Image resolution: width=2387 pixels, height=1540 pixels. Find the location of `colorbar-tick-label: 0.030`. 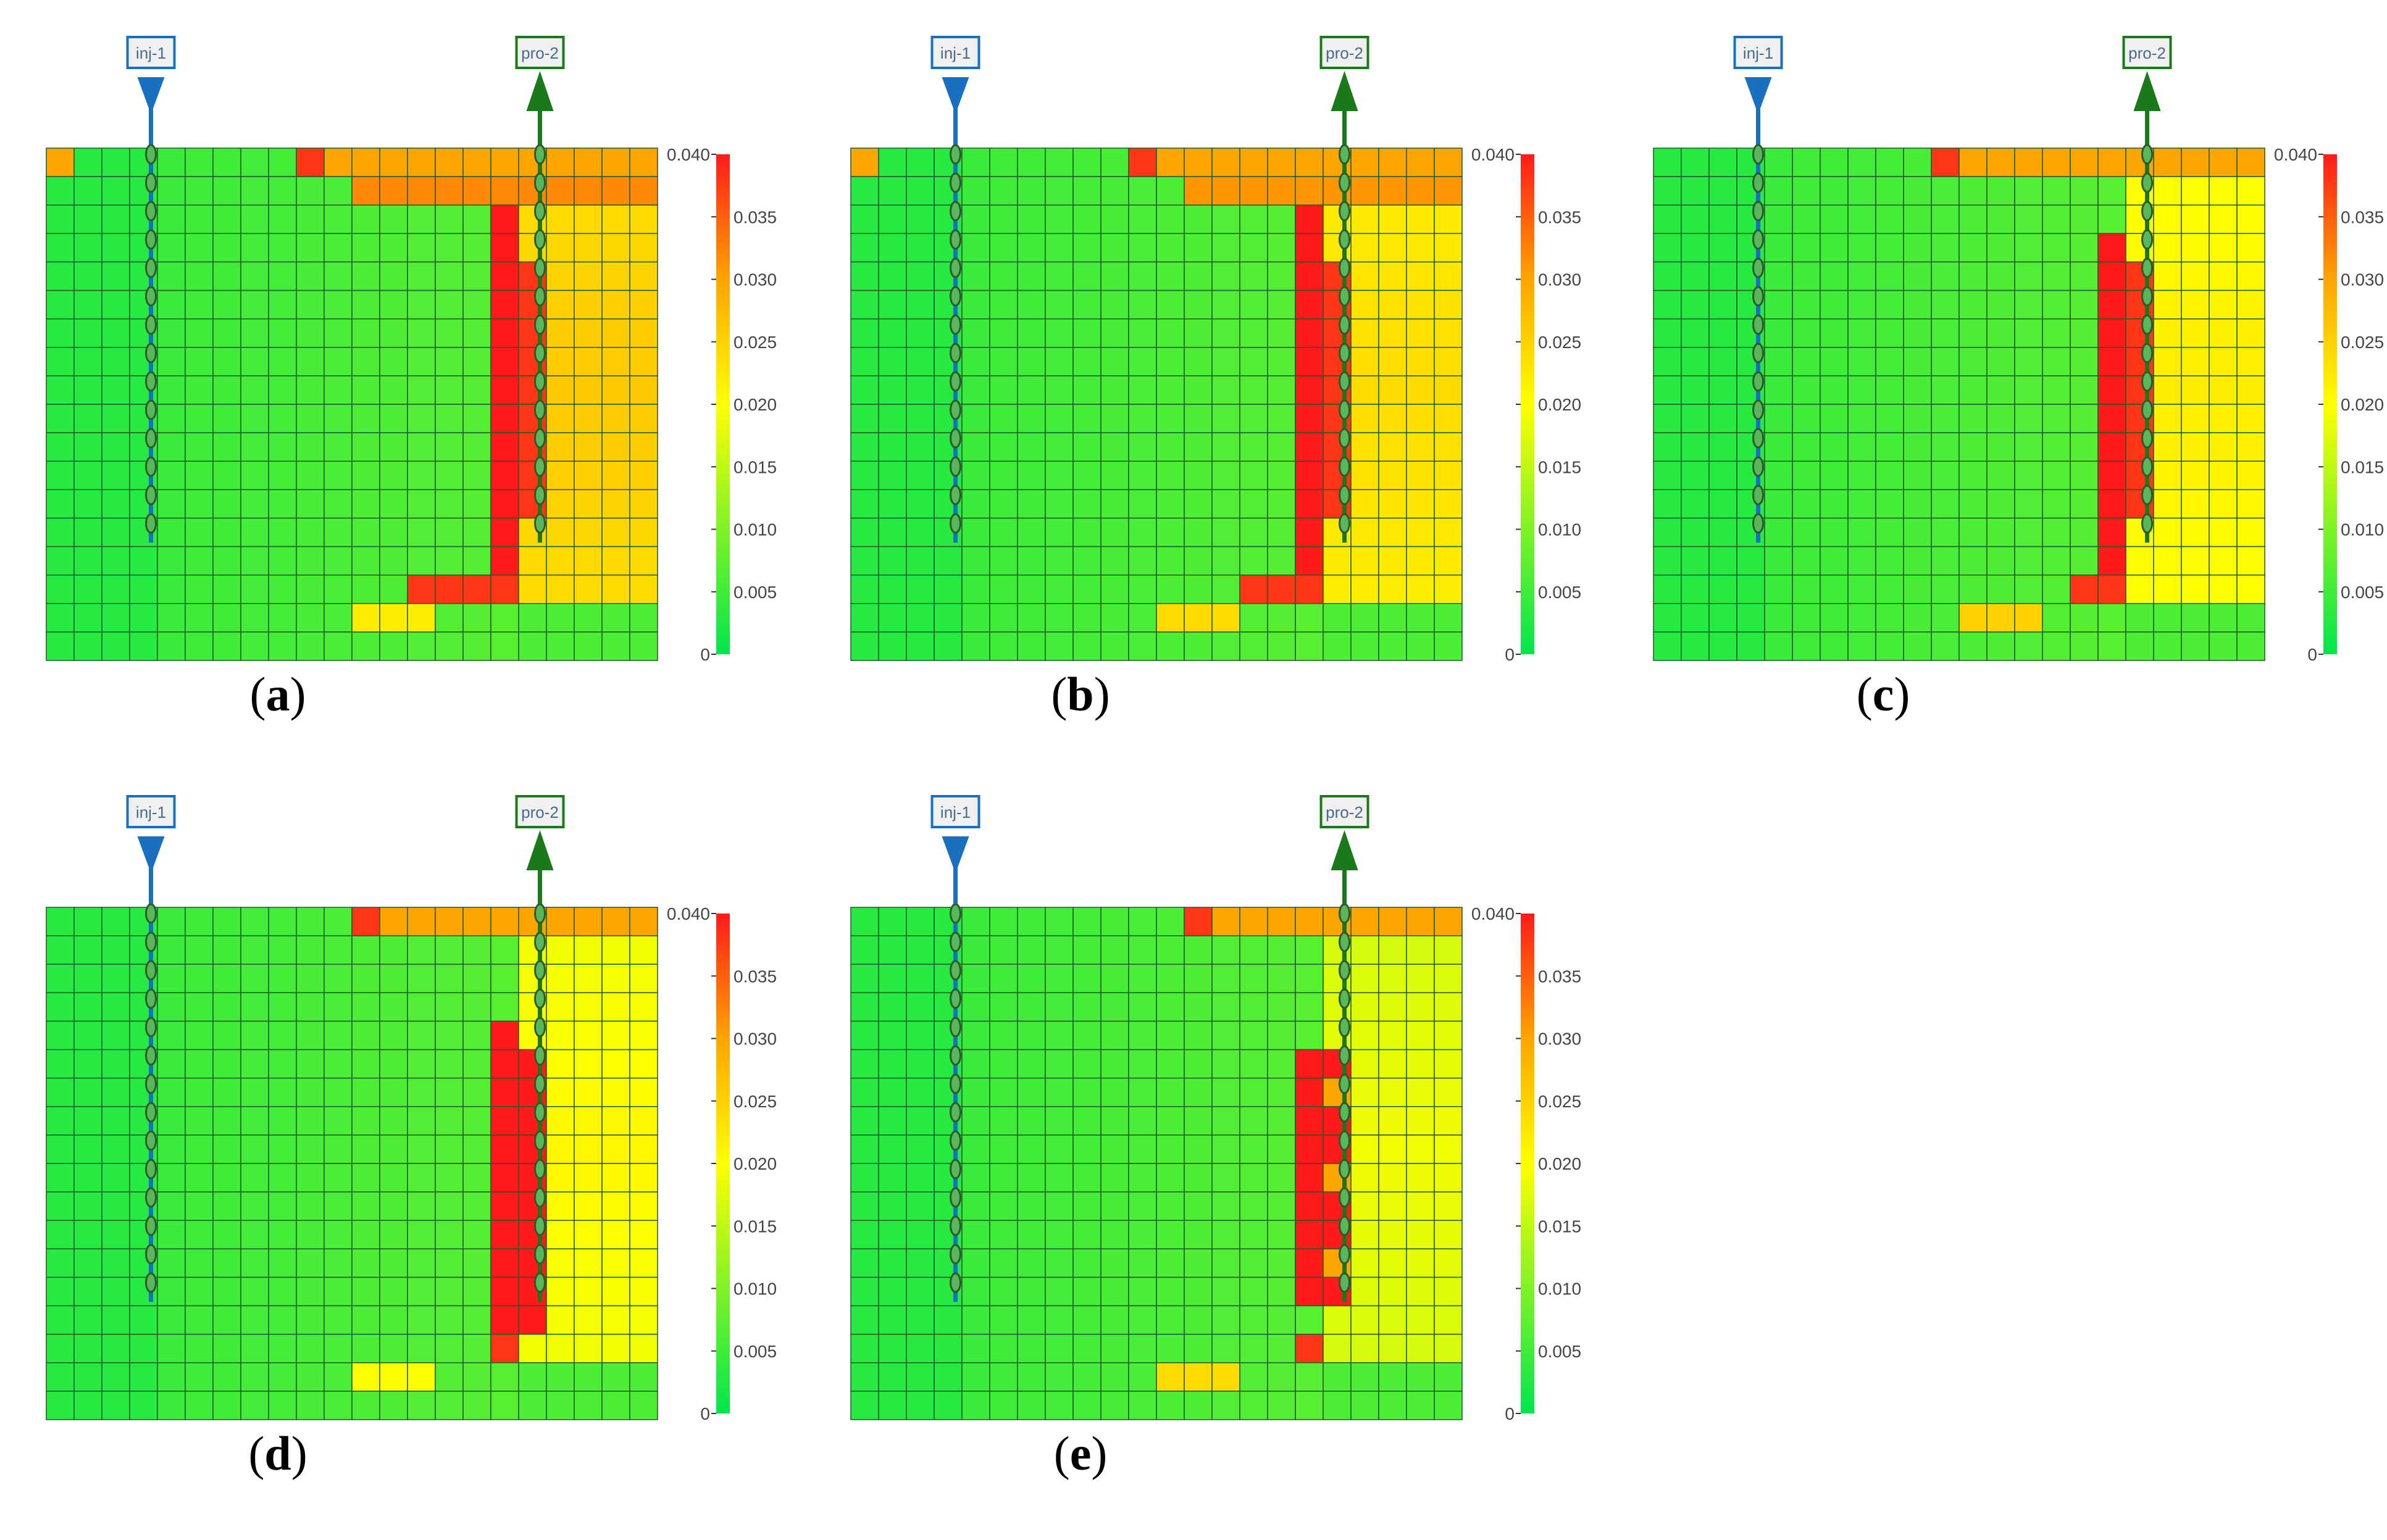

colorbar-tick-label: 0.030 is located at coordinates (756, 1039).